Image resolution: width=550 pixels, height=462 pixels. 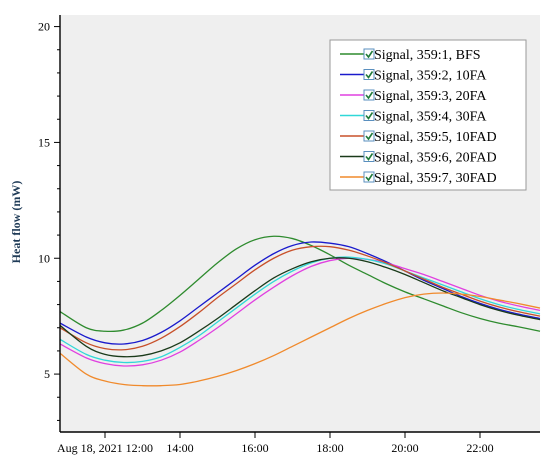 I want to click on legend-label: Signal, 359:3, 20FA, so click(x=430, y=96).